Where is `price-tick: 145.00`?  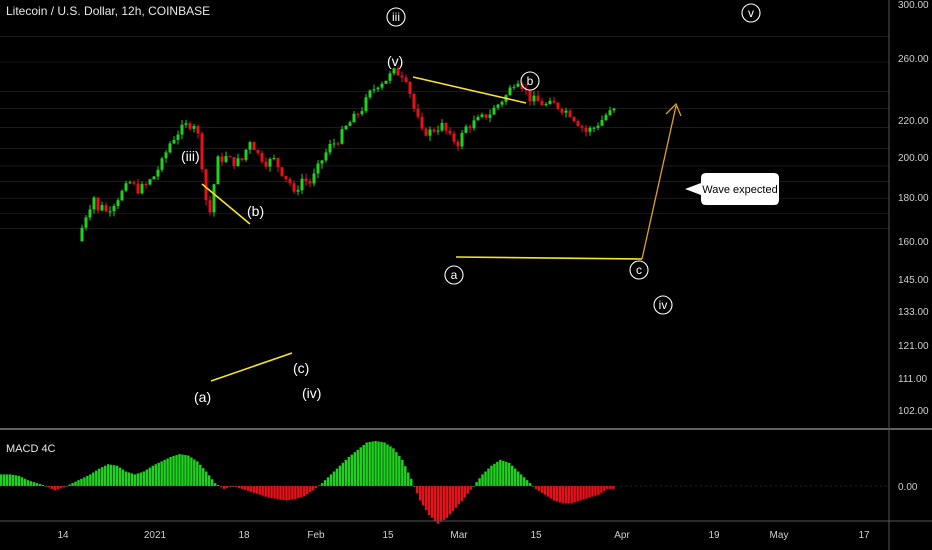 price-tick: 145.00 is located at coordinates (913, 280).